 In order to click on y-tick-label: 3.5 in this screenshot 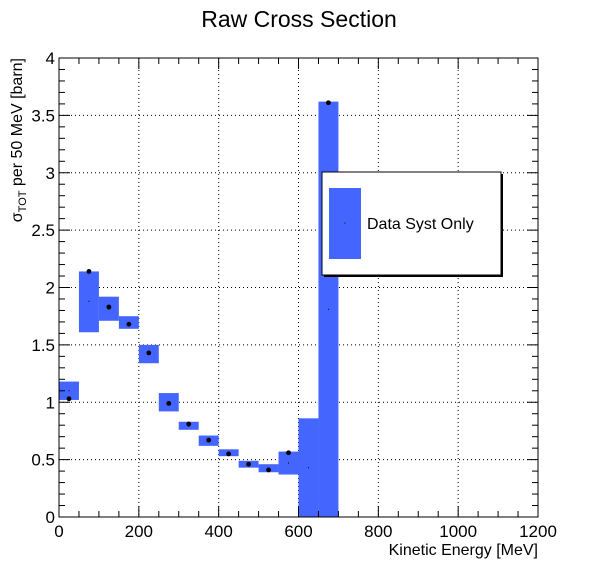, I will do `click(43, 115)`.